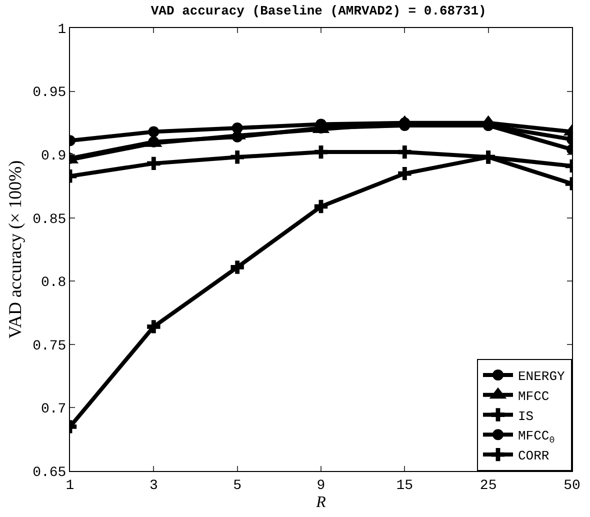 This screenshot has height=517, width=590. Describe the element at coordinates (572, 486) in the screenshot. I see `x-tick-label: 50` at that location.